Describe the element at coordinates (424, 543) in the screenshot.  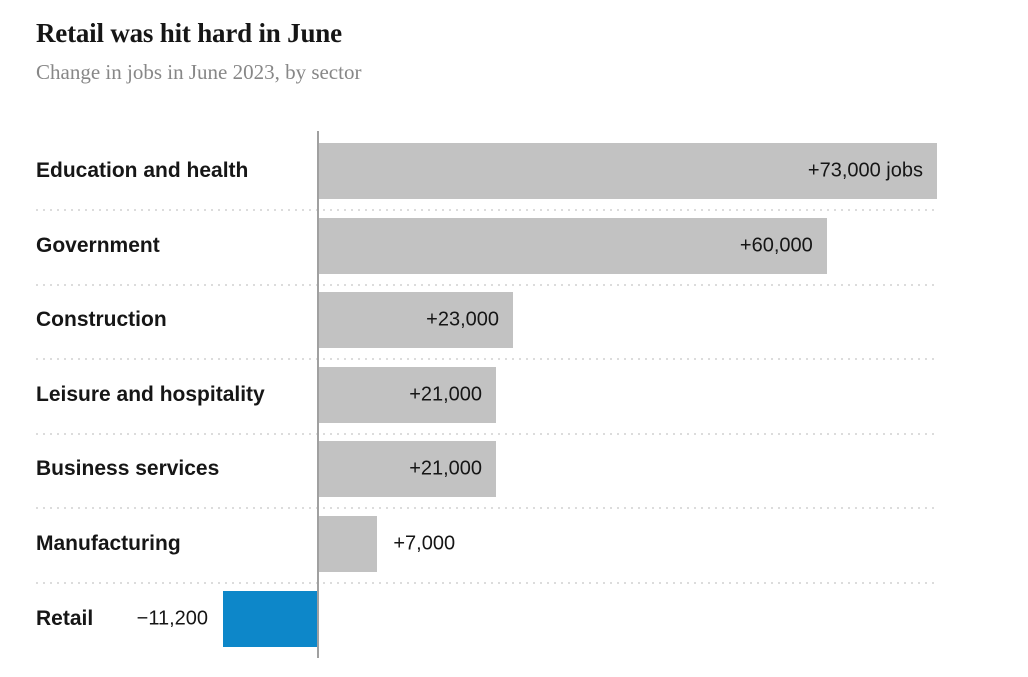
I see `value-label: +7,000` at that location.